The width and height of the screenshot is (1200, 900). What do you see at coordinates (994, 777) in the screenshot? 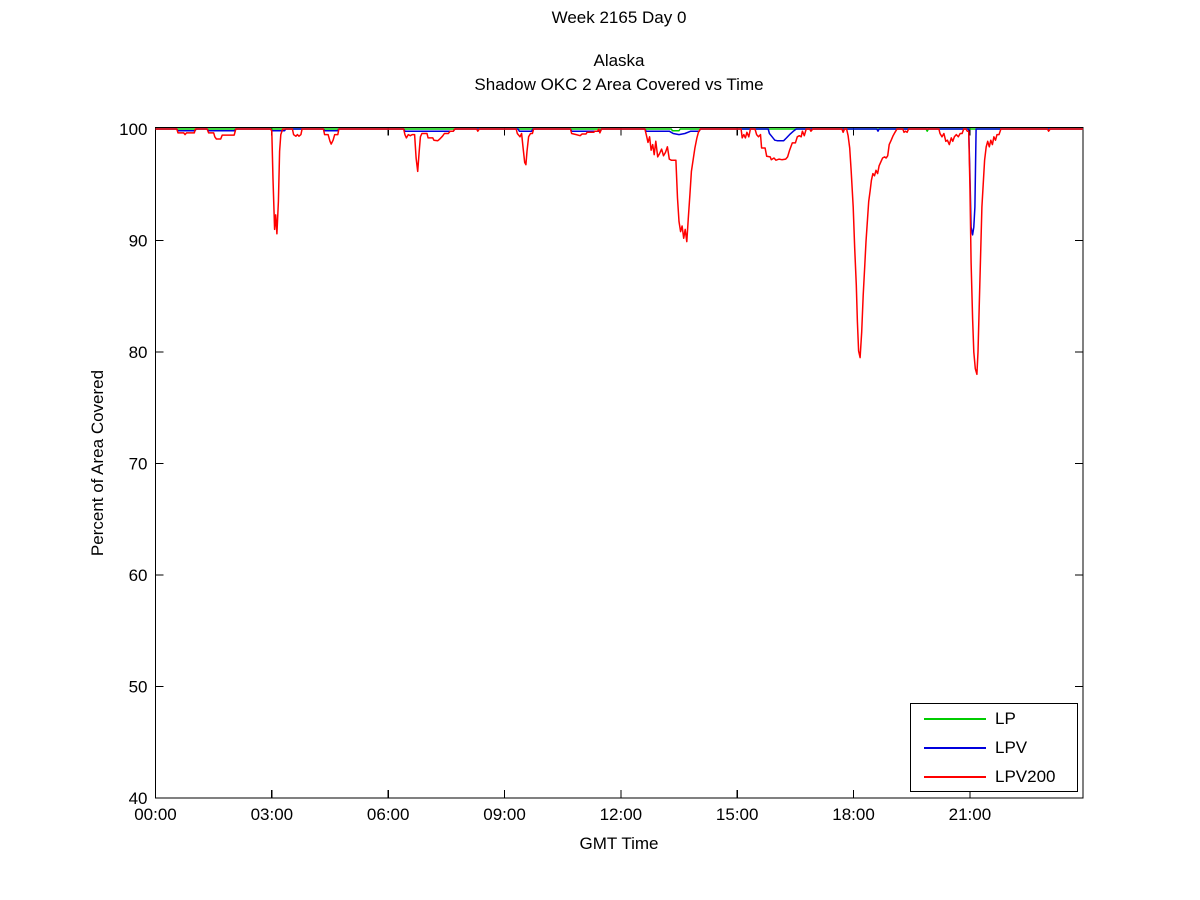
I see `legend-row-lpv200: LPV200` at bounding box center [994, 777].